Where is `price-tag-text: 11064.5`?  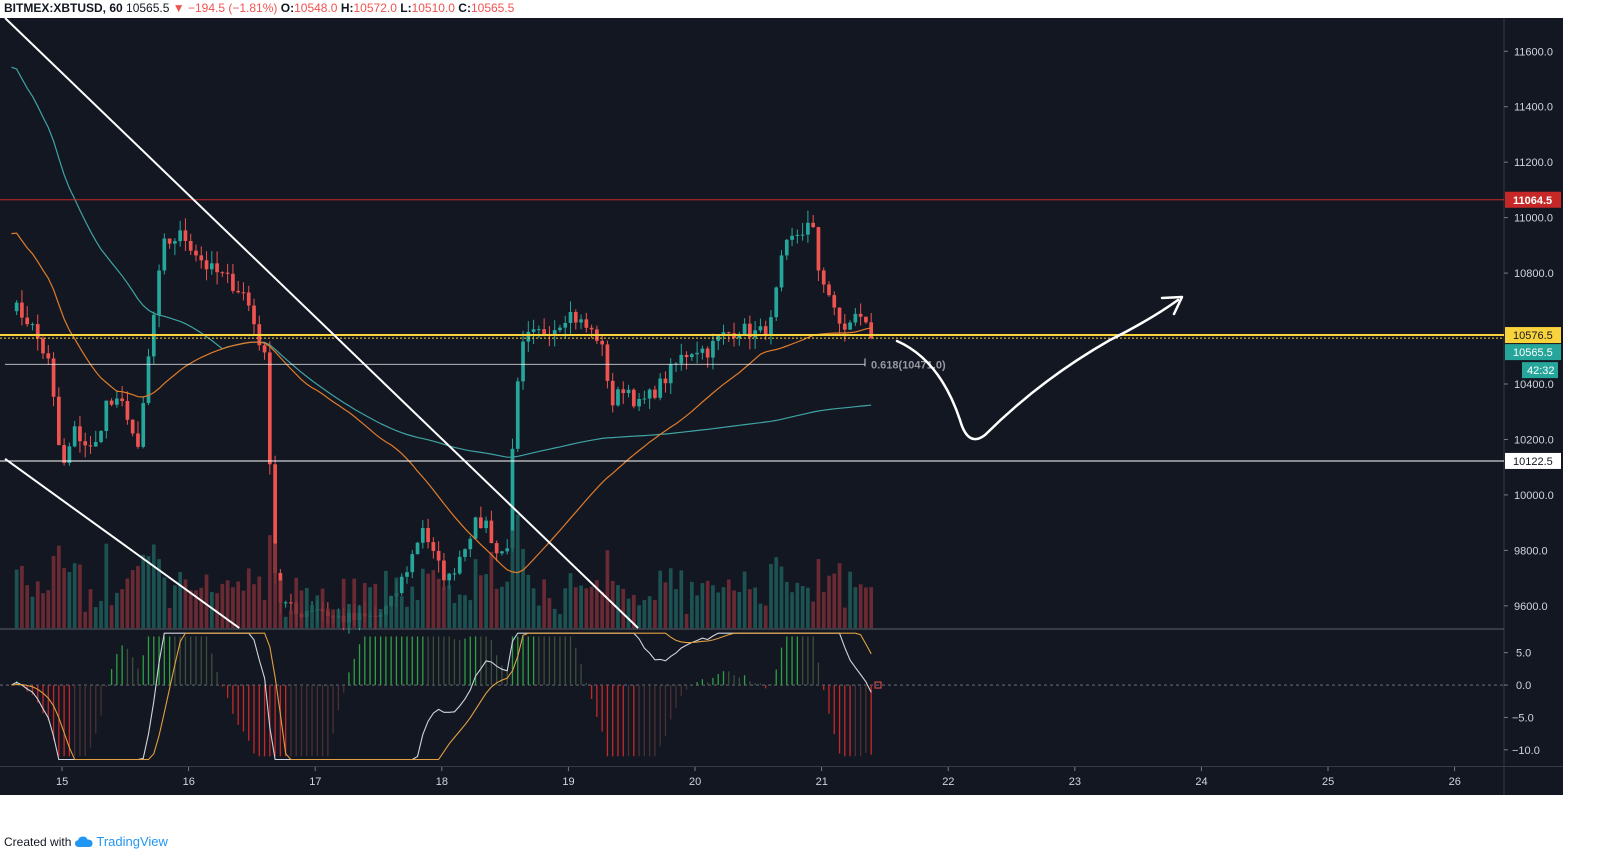 price-tag-text: 11064.5 is located at coordinates (1532, 201).